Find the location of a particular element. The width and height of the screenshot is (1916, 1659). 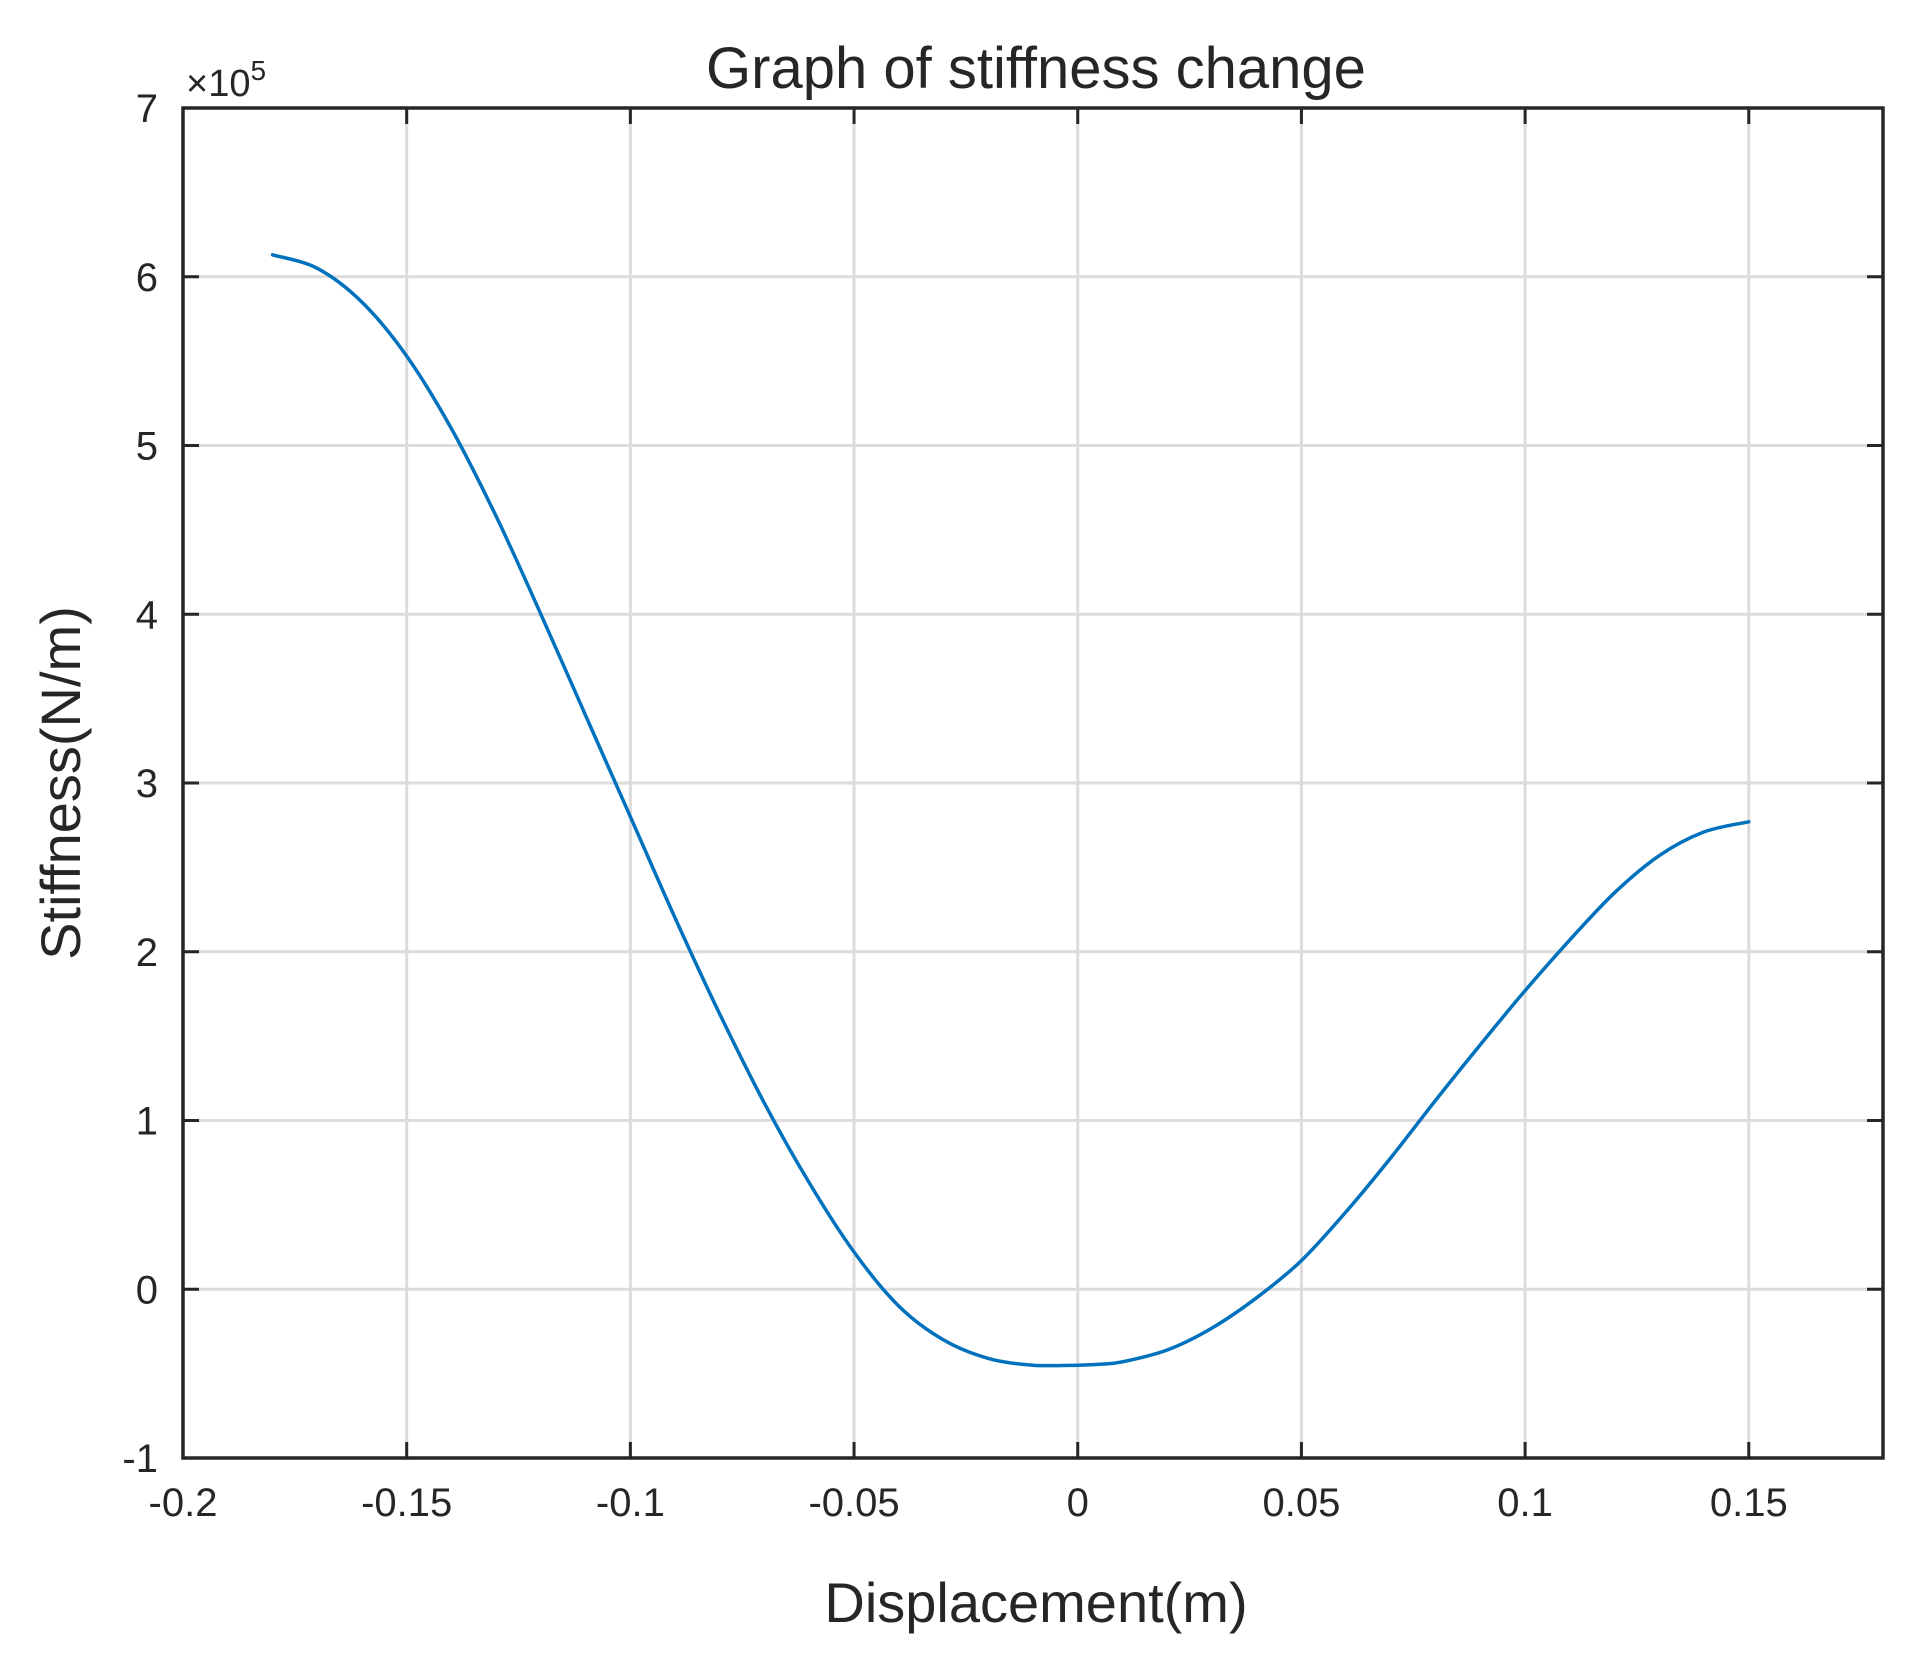

x-tick-label: 0.15 is located at coordinates (1749, 1503).